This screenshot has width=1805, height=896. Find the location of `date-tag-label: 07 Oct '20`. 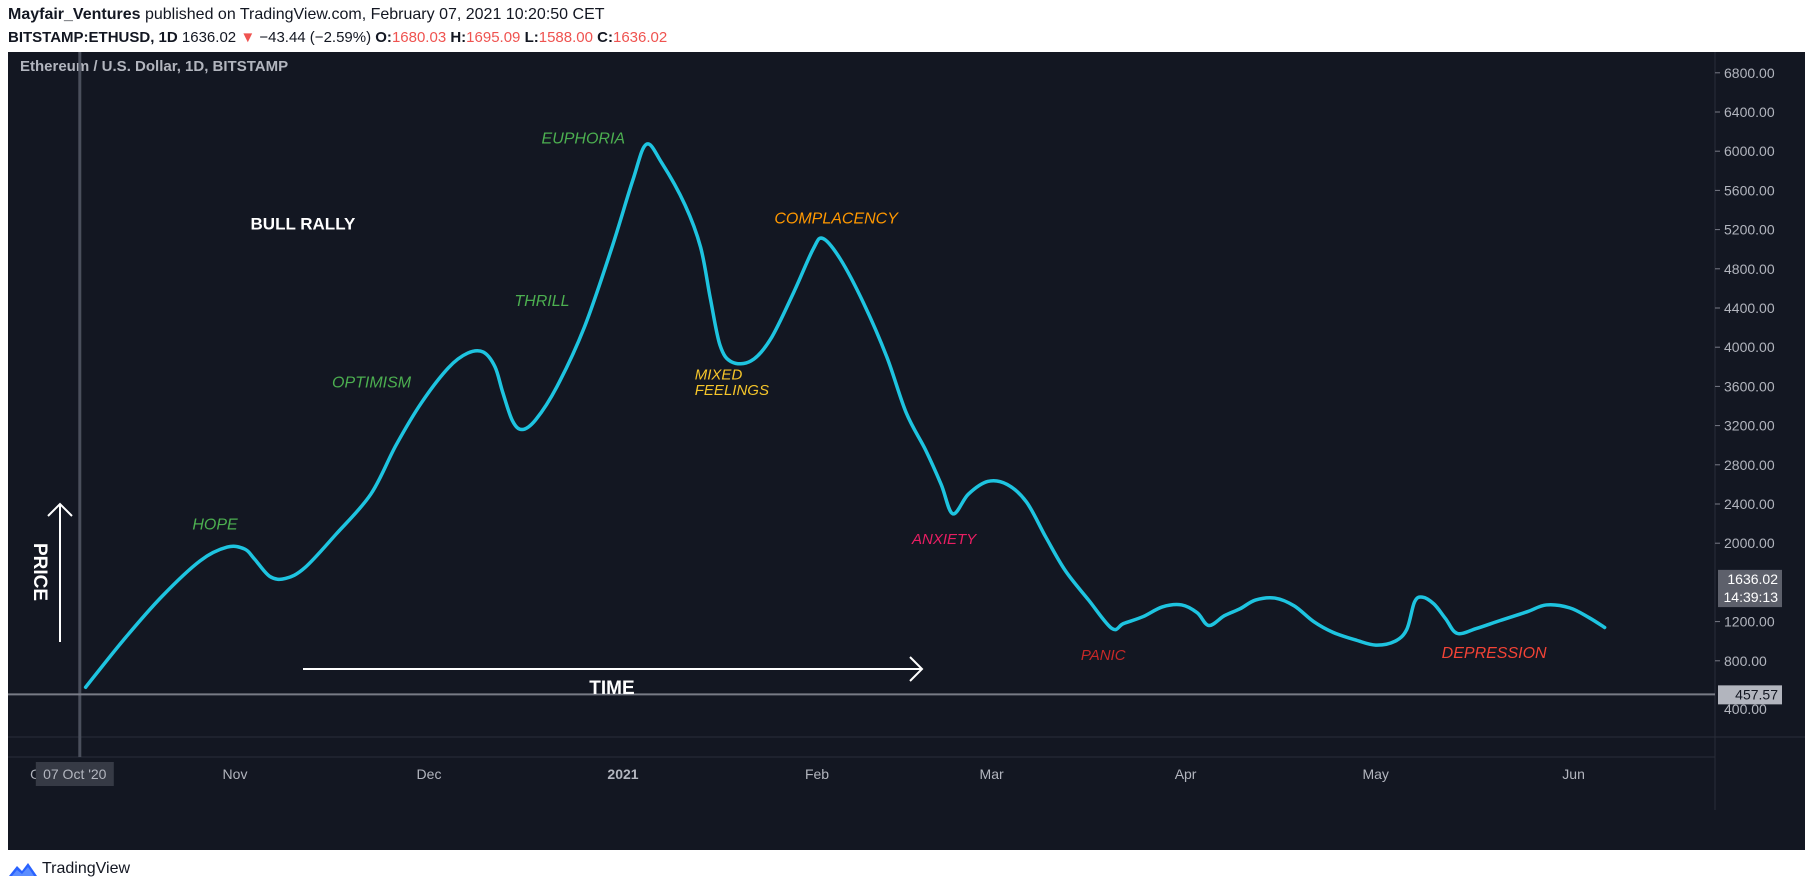

date-tag-label: 07 Oct '20 is located at coordinates (75, 774).